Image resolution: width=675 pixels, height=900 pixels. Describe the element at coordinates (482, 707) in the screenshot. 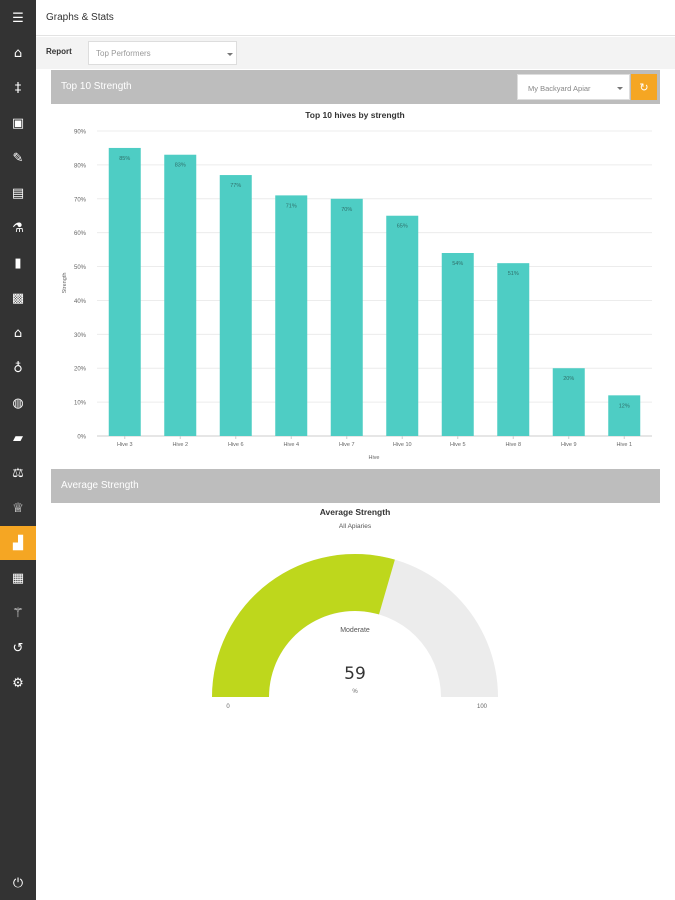

I see `gauge-max-label: 100` at that location.